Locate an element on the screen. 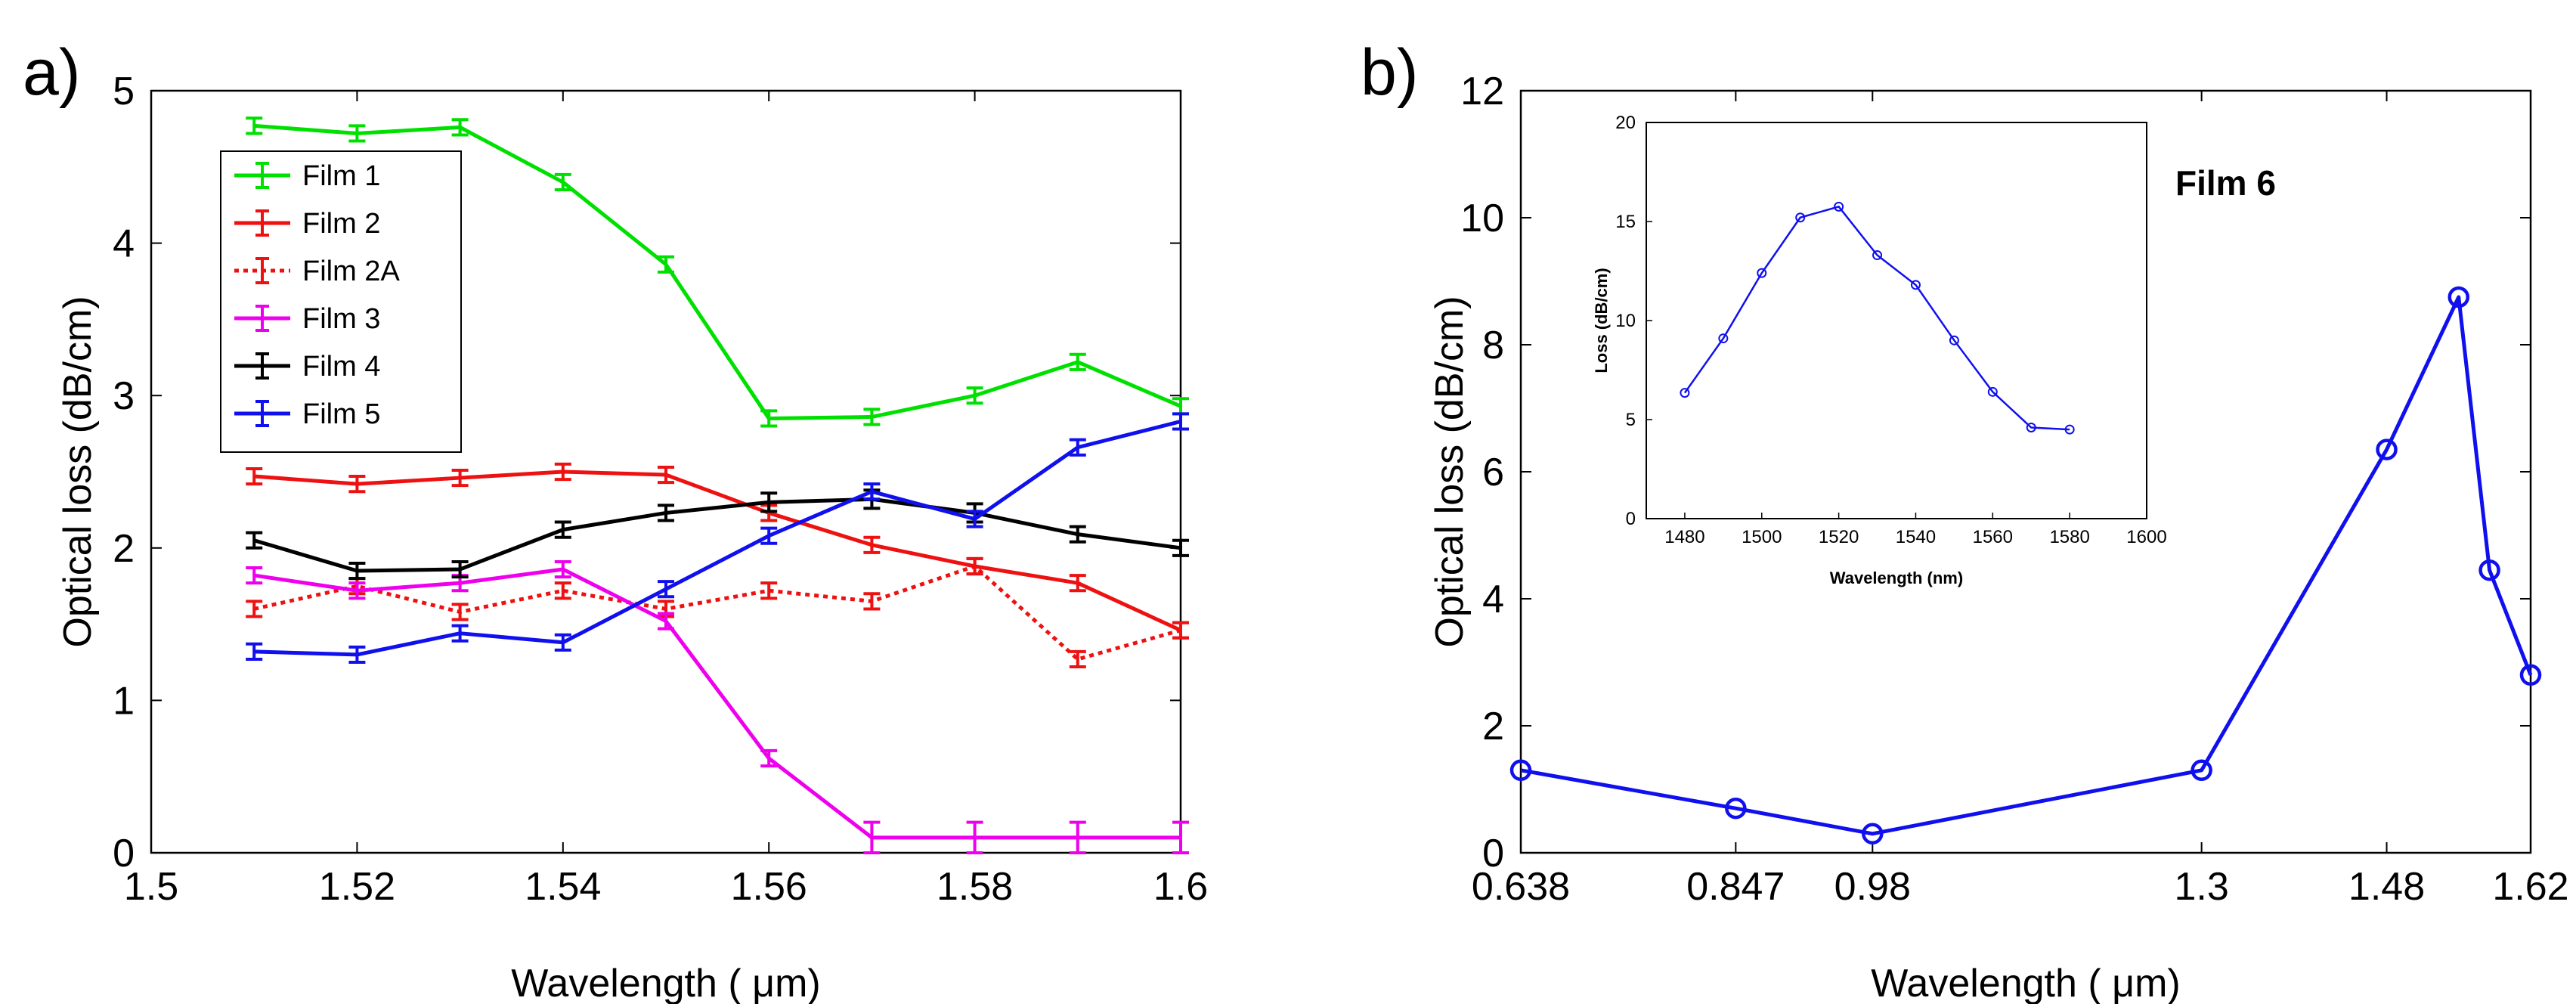 This screenshot has height=1004, width=2576. x-tick-label: 1.3 is located at coordinates (2201, 887).